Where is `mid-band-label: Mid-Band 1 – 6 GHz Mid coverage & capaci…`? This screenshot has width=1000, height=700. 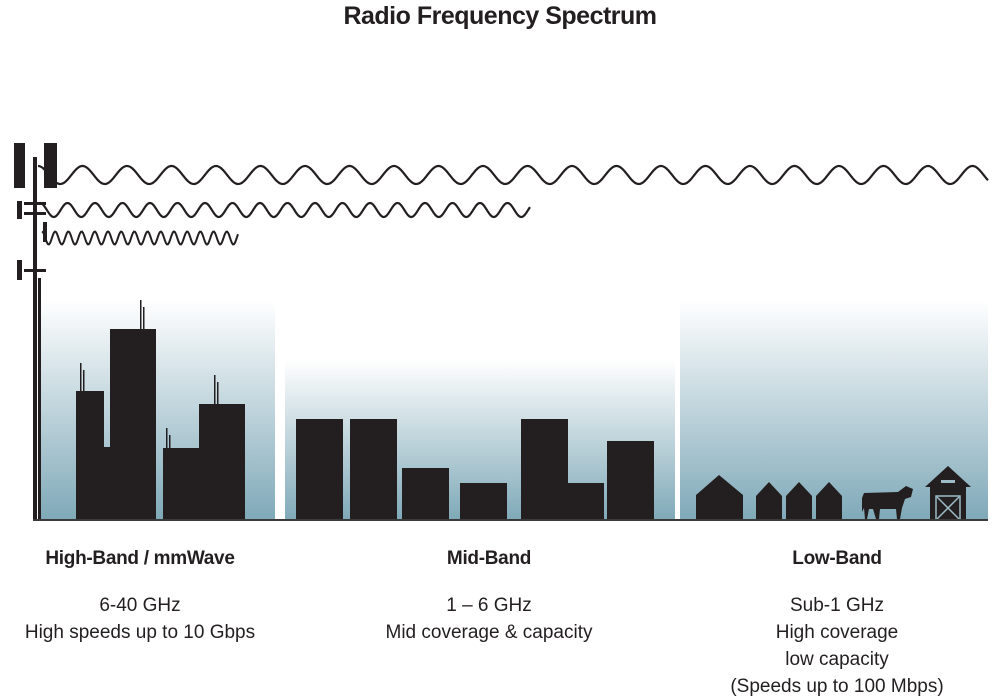
mid-band-label: Mid-Band 1 – 6 GHz Mid coverage & capaci… is located at coordinates (489, 597).